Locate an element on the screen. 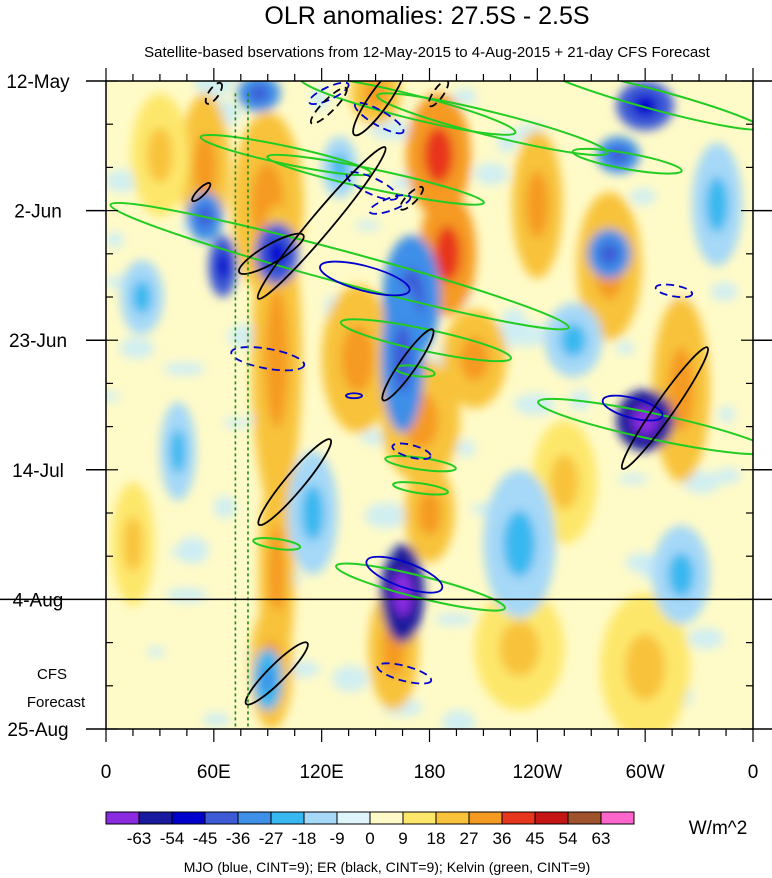 The image size is (772, 878). x-tick-label: 180 is located at coordinates (430, 772).